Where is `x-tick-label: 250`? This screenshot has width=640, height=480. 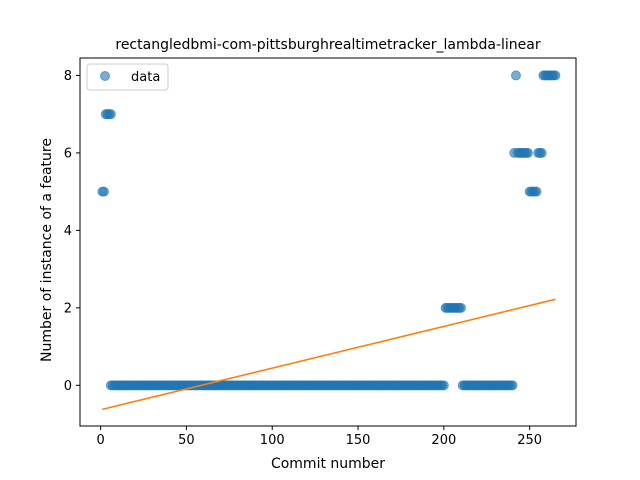 x-tick-label: 250 is located at coordinates (529, 440).